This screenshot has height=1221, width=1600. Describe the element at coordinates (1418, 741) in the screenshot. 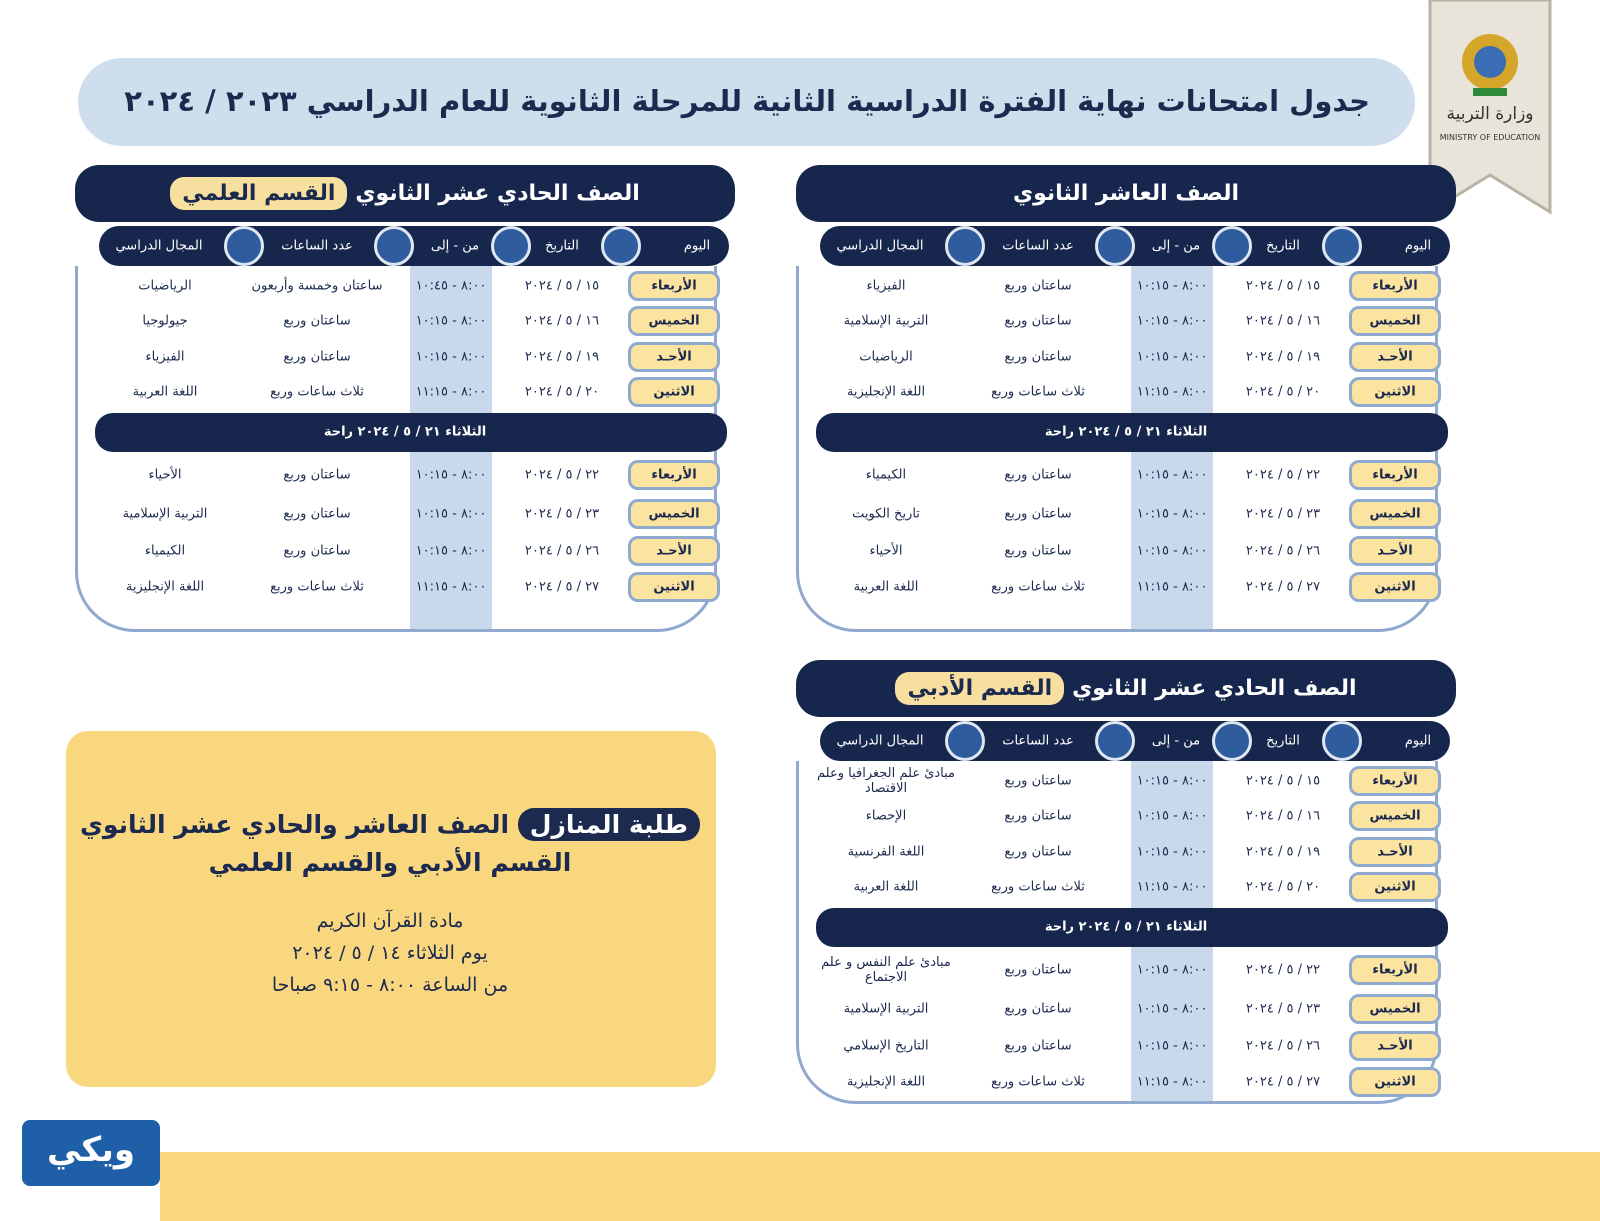

I see `column-label: اليوم` at that location.